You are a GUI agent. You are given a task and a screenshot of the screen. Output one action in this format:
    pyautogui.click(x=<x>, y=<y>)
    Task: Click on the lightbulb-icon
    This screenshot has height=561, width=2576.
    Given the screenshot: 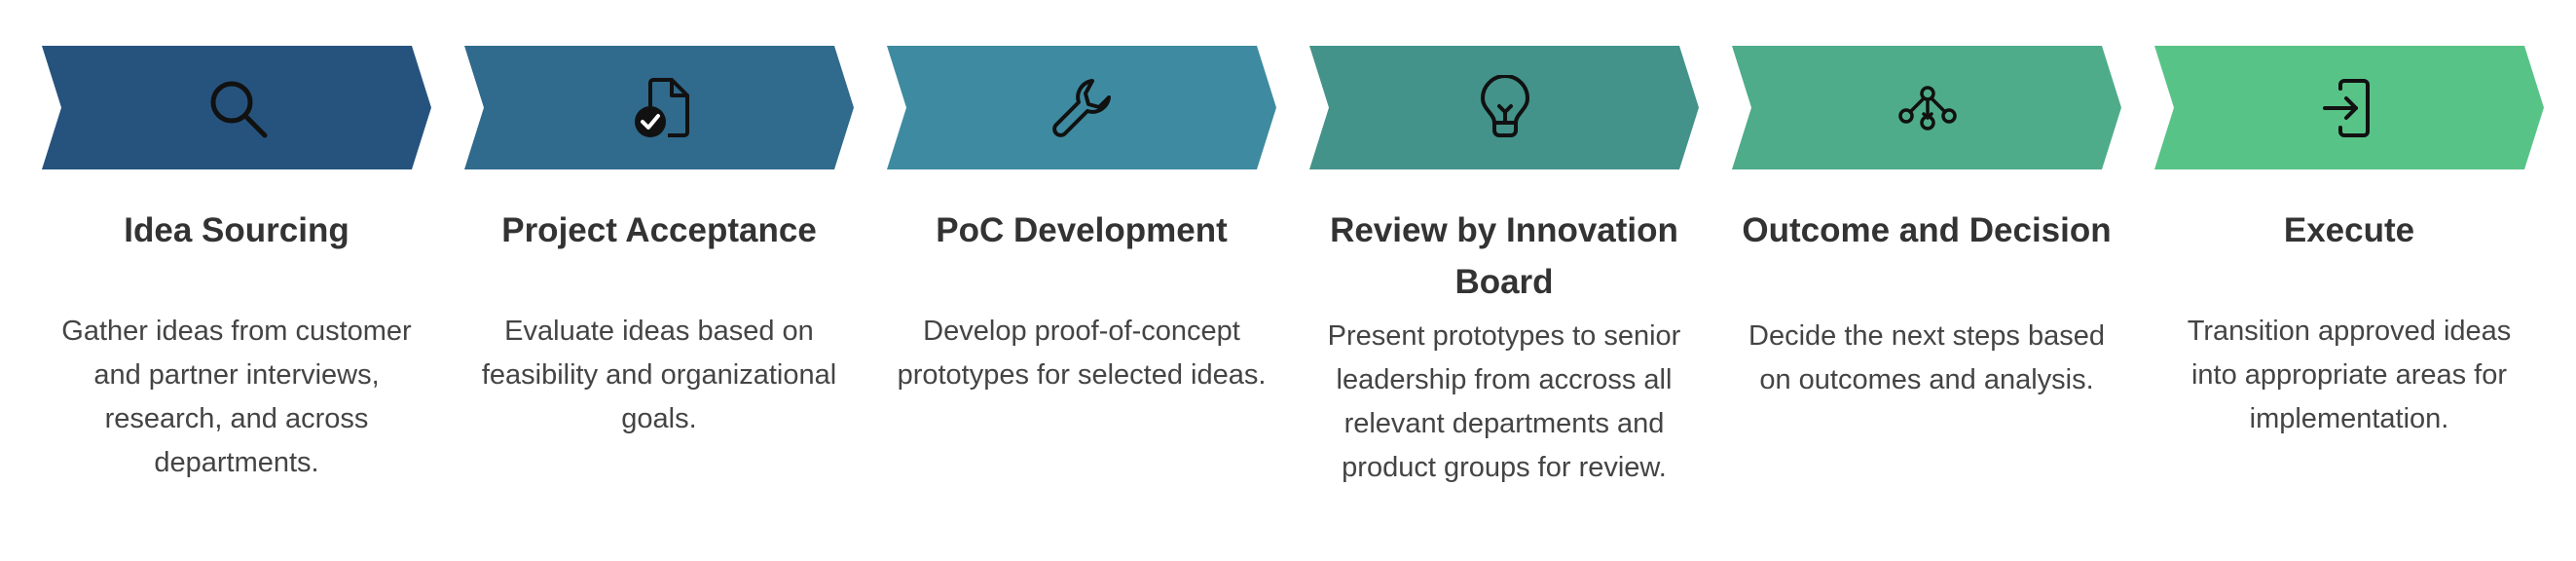 What is the action you would take?
    pyautogui.click(x=1505, y=108)
    